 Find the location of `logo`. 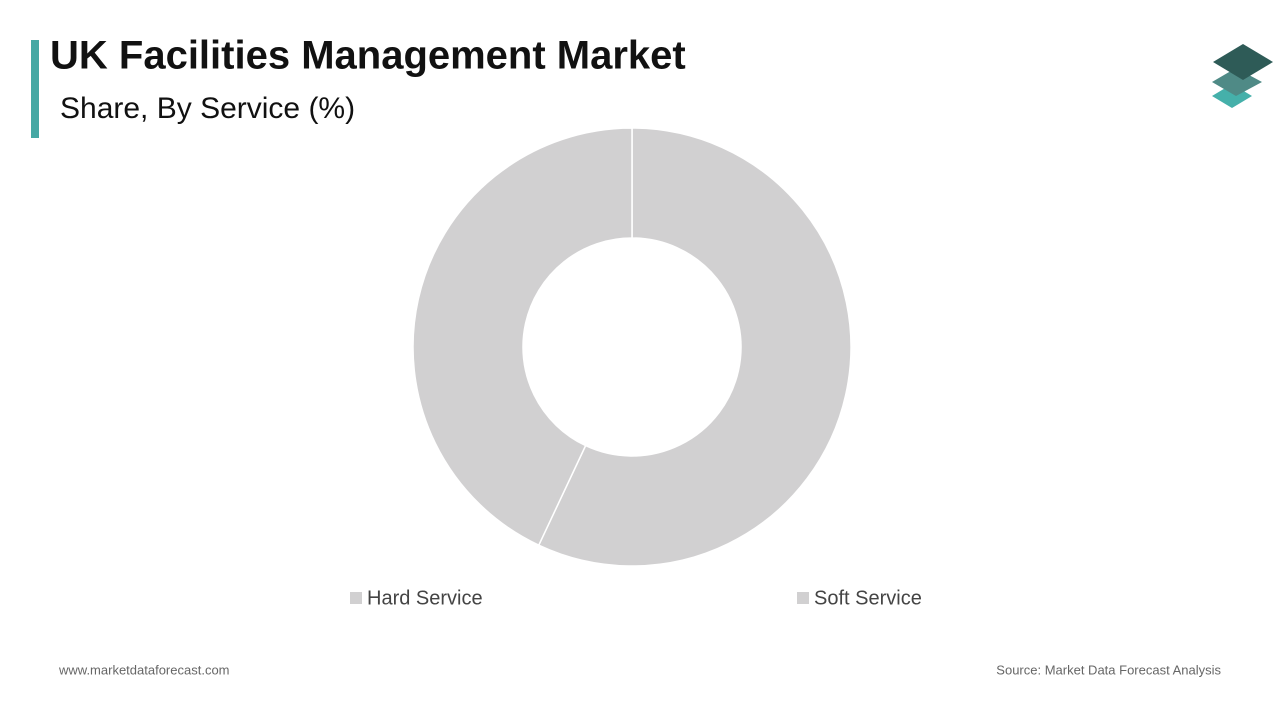

logo is located at coordinates (1242, 76).